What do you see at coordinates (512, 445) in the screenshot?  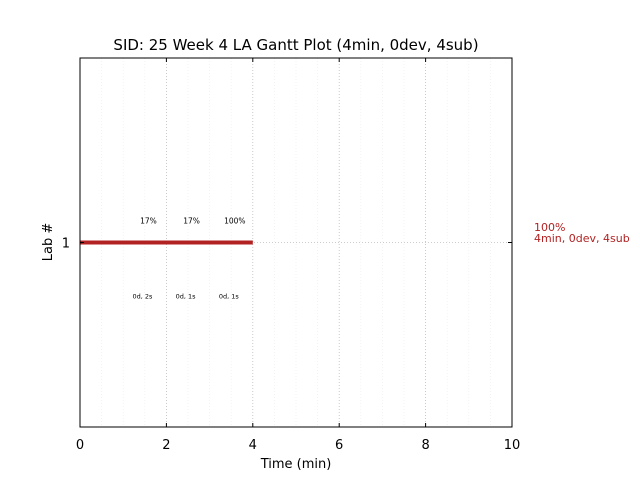 I see `x-tick-label: 10` at bounding box center [512, 445].